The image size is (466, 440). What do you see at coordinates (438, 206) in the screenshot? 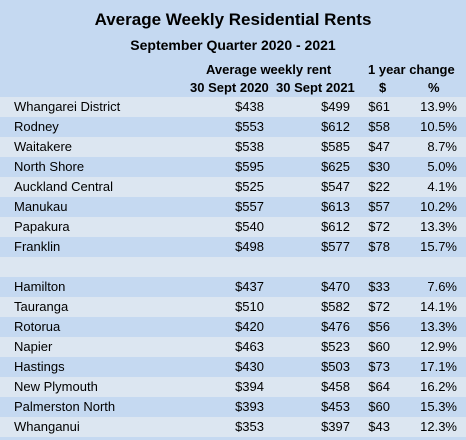
I see `percent-change-cell: 10.2%` at bounding box center [438, 206].